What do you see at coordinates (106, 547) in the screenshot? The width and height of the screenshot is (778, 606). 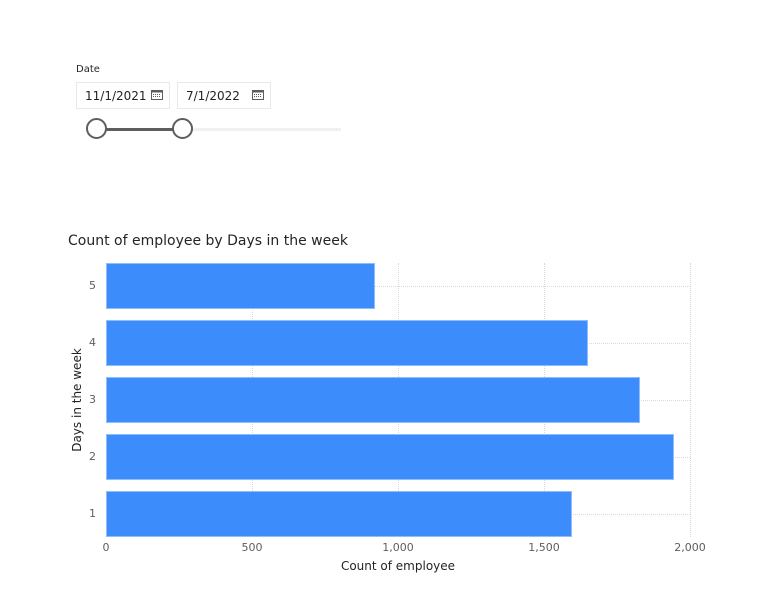 I see `x-tick: 0` at bounding box center [106, 547].